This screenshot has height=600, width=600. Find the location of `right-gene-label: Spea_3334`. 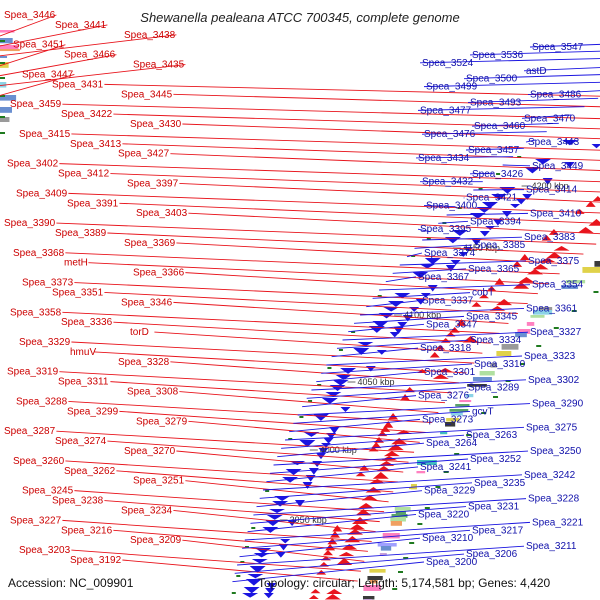

right-gene-label: Spea_3334 is located at coordinates (496, 340).